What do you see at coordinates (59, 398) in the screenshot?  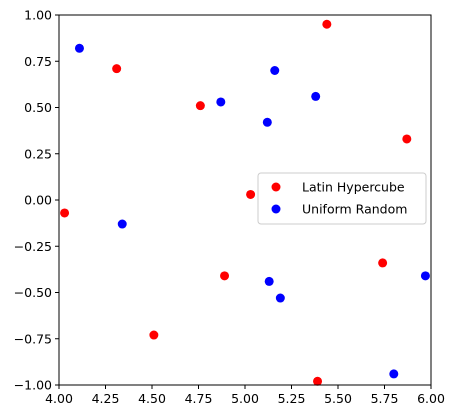 I see `x-tick-label: 4.00` at bounding box center [59, 398].